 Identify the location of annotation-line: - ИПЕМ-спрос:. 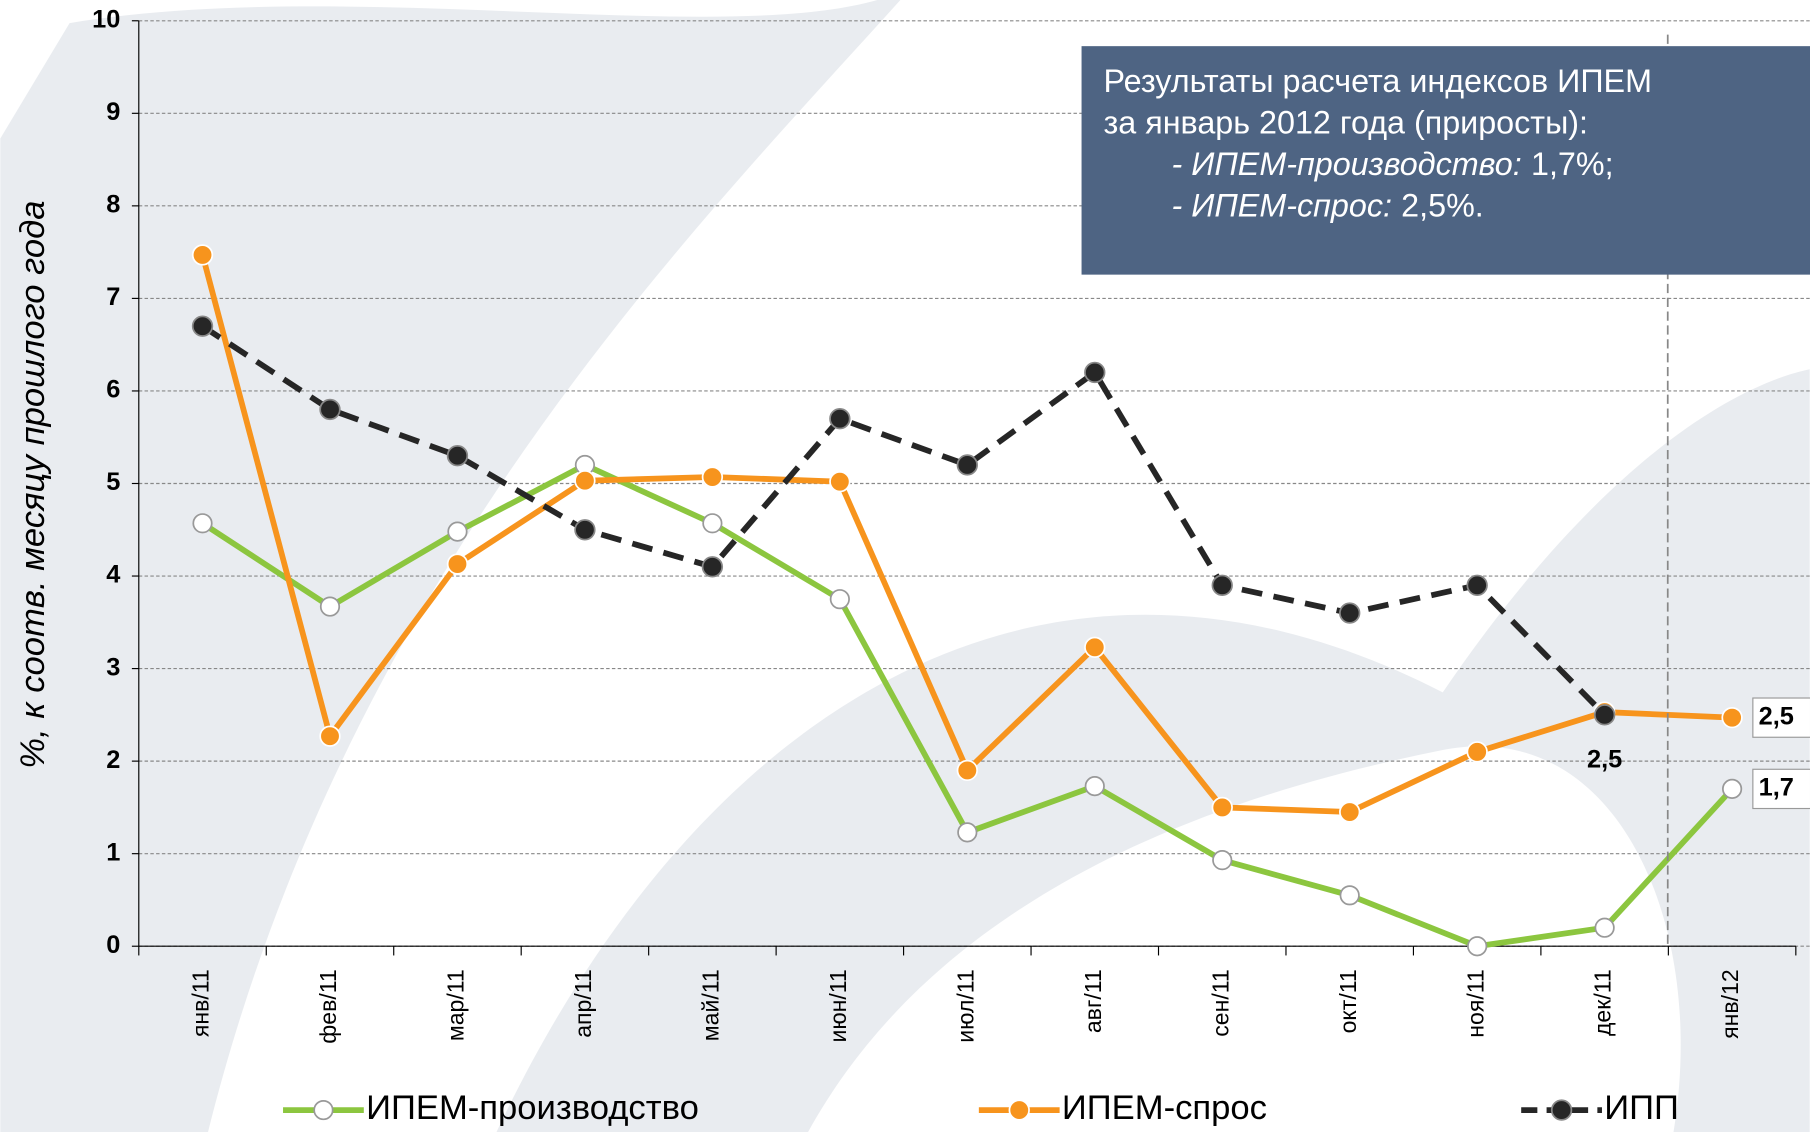
(1282, 205).